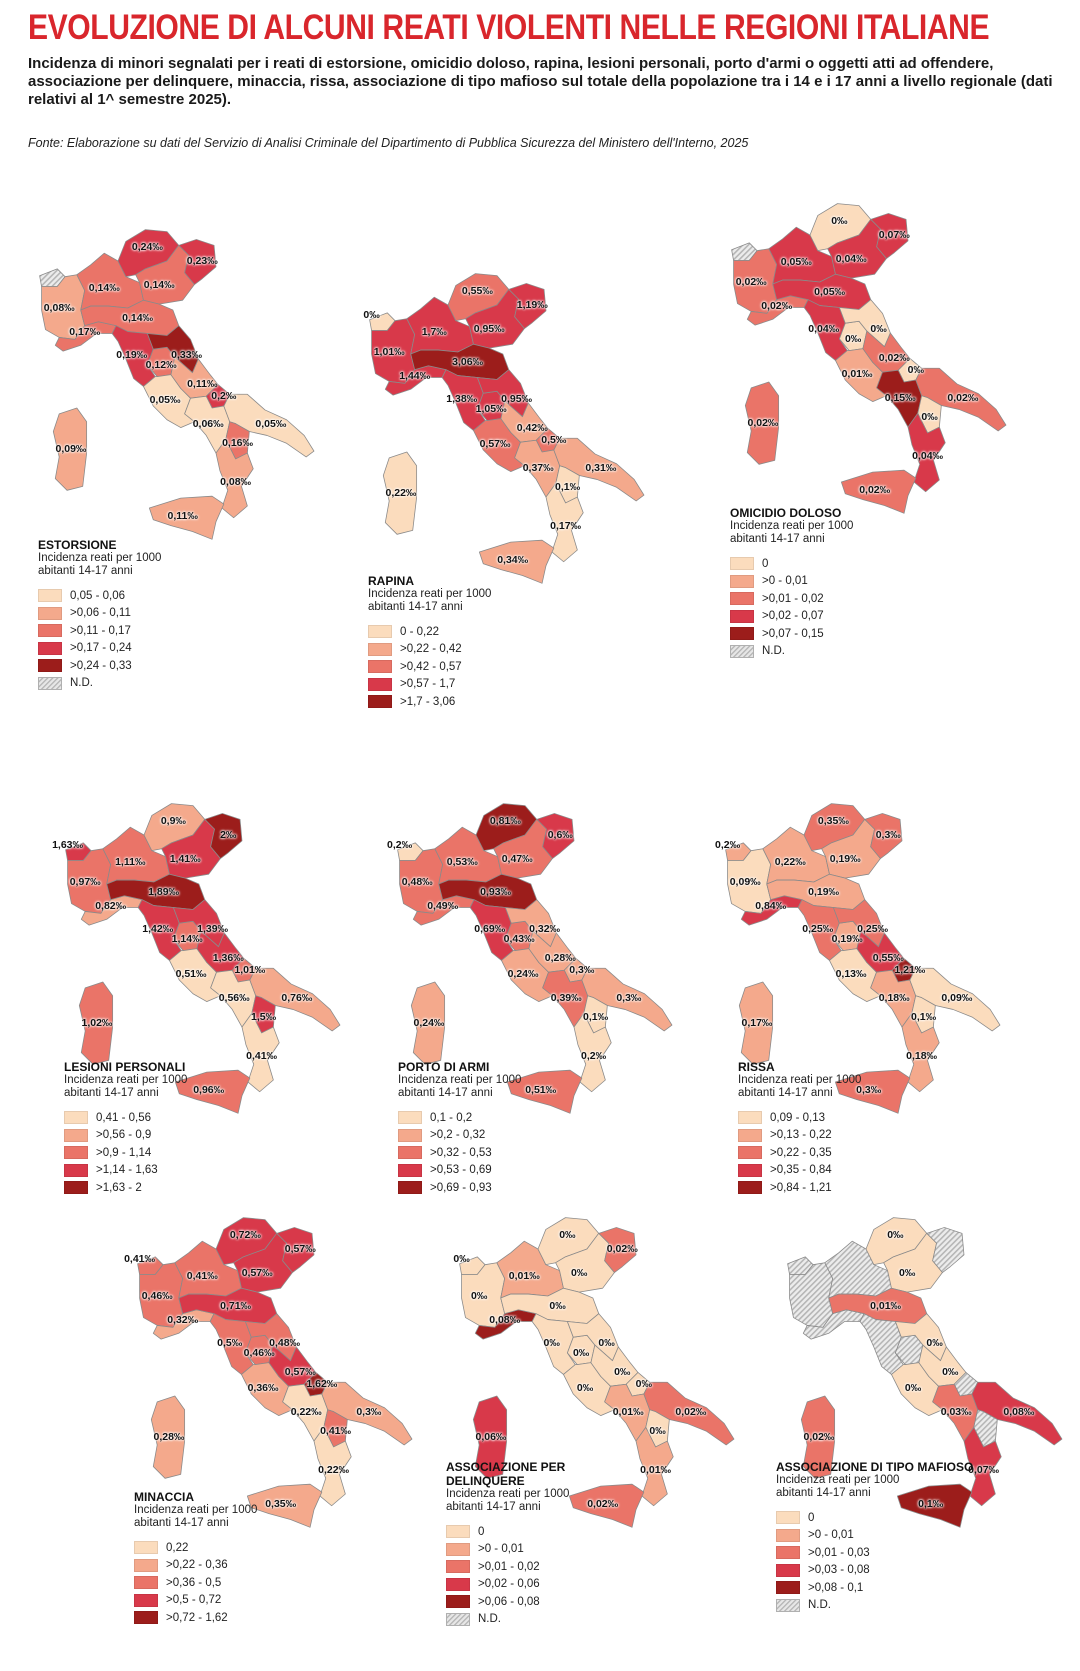  I want to click on legend-title: PORTO DI ARMI, so click(444, 1067).